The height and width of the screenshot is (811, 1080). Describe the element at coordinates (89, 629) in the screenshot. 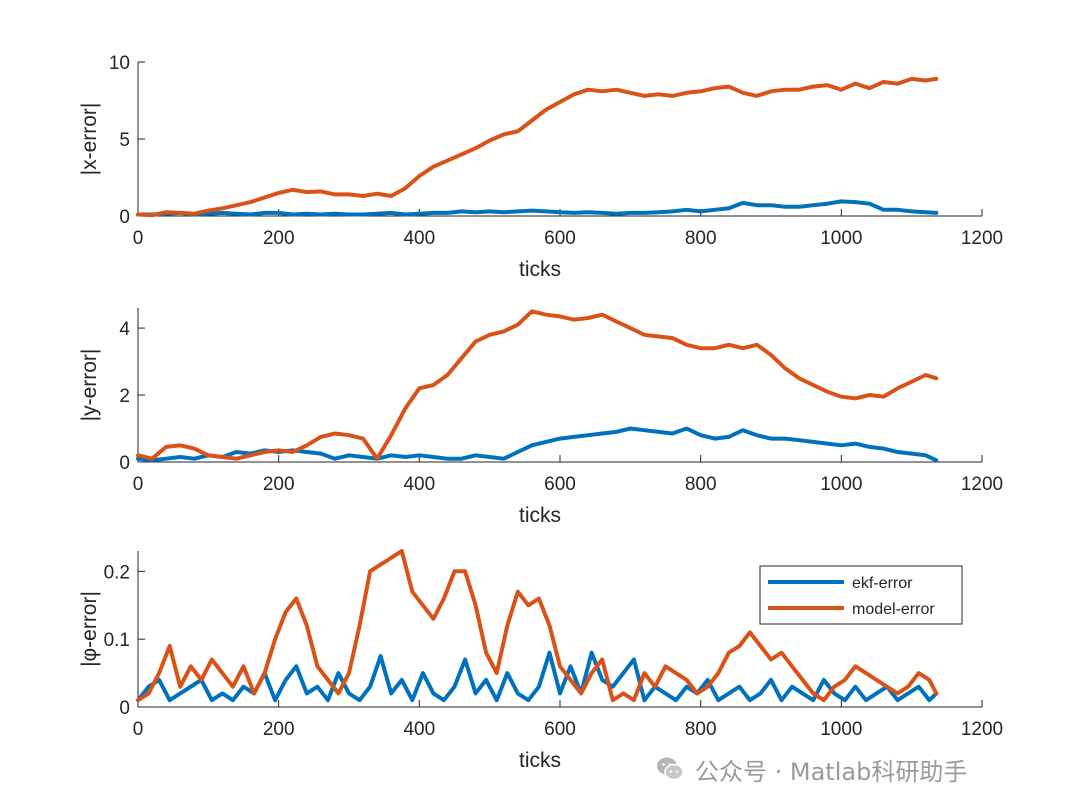

I see `y-axis-label: |φ-error|` at that location.